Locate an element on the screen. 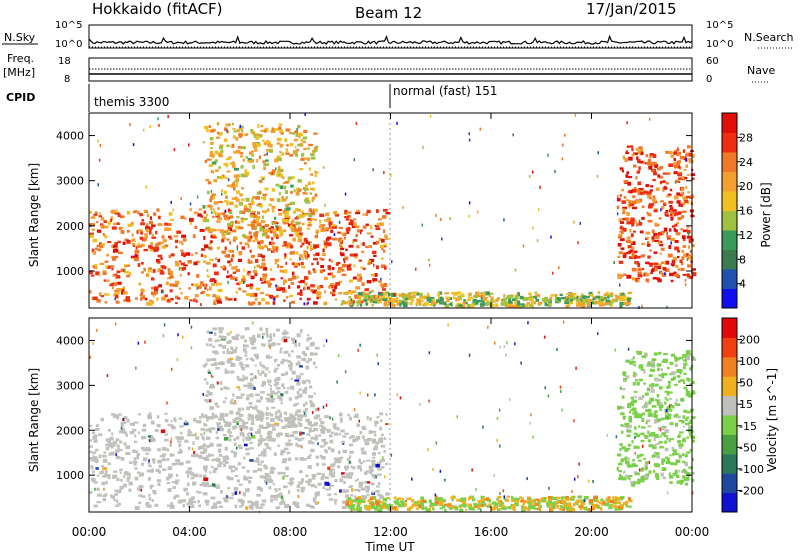 The width and height of the screenshot is (800, 554). power-colorbar-segment is located at coordinates (729, 162).